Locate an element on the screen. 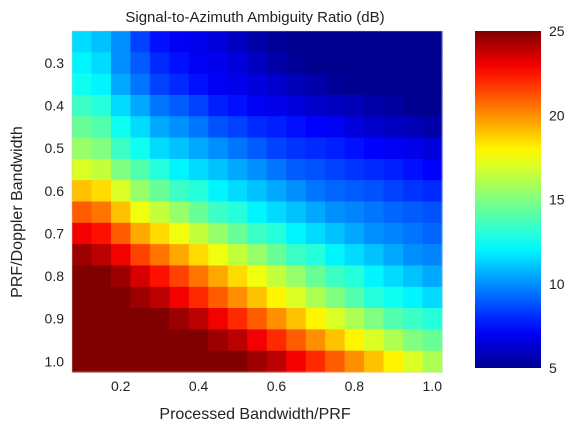 The width and height of the screenshot is (571, 428). colorbar-tick-label: 5 is located at coordinates (553, 368).